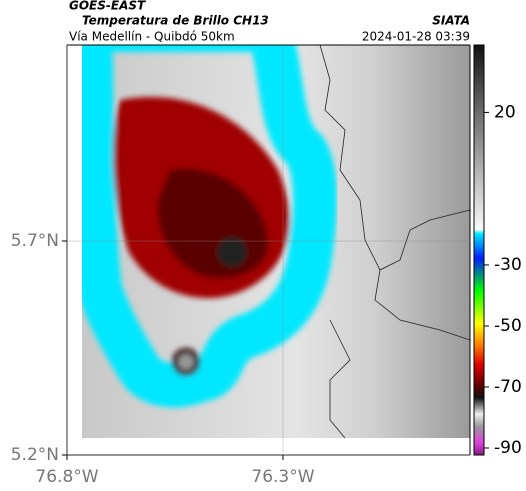 The width and height of the screenshot is (526, 491). I want to click on source: GOES-EAST, so click(107, 6).